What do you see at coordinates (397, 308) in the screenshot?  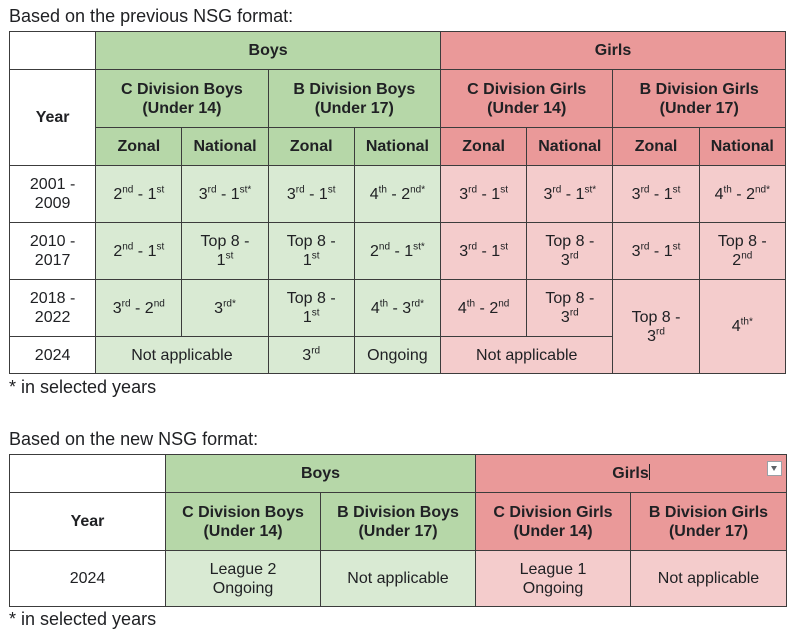 I see `result-cell: 4th - 3rd*` at bounding box center [397, 308].